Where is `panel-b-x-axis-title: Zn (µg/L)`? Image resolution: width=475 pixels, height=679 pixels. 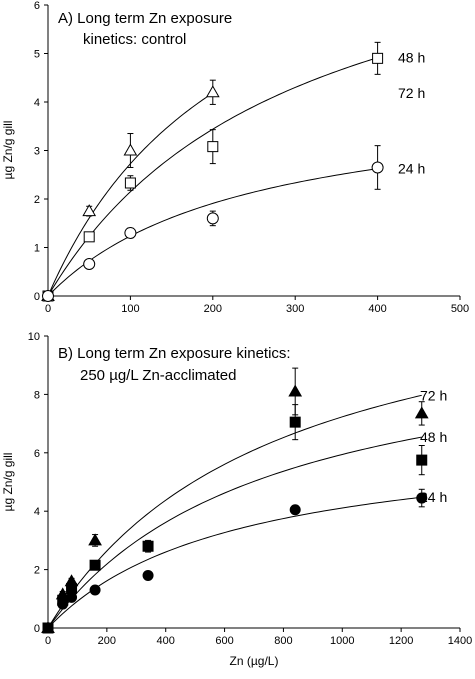 panel-b-x-axis-title: Zn (µg/L) is located at coordinates (254, 661).